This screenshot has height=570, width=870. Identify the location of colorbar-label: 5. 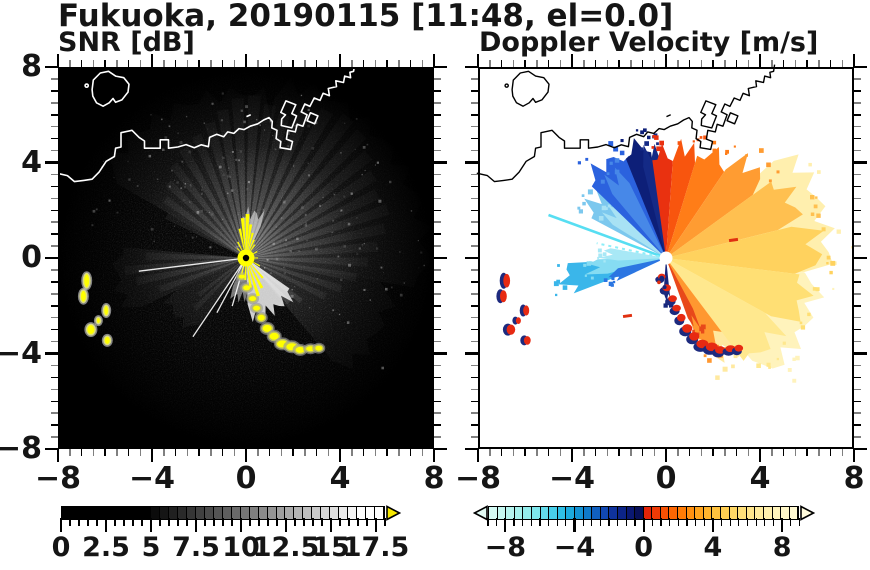
(151, 547).